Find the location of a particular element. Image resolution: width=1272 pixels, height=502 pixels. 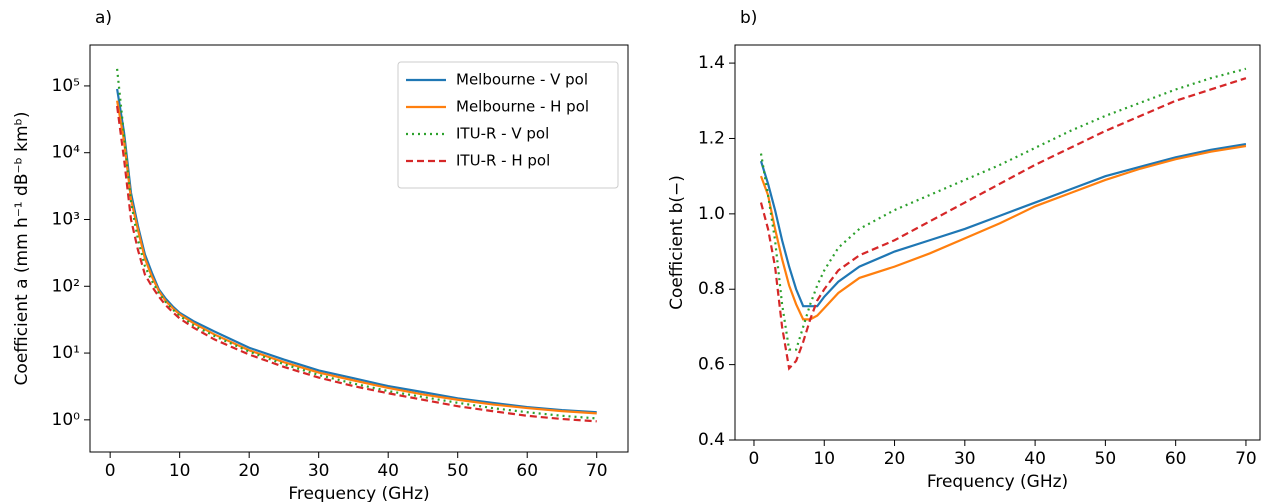

y-tick-label: 0.4 is located at coordinates (711, 440).